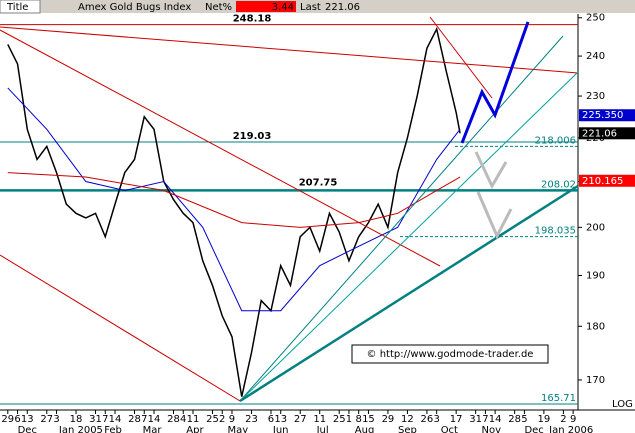 This screenshot has width=635, height=433. What do you see at coordinates (195, 429) in the screenshot?
I see `month-label: Apr` at bounding box center [195, 429].